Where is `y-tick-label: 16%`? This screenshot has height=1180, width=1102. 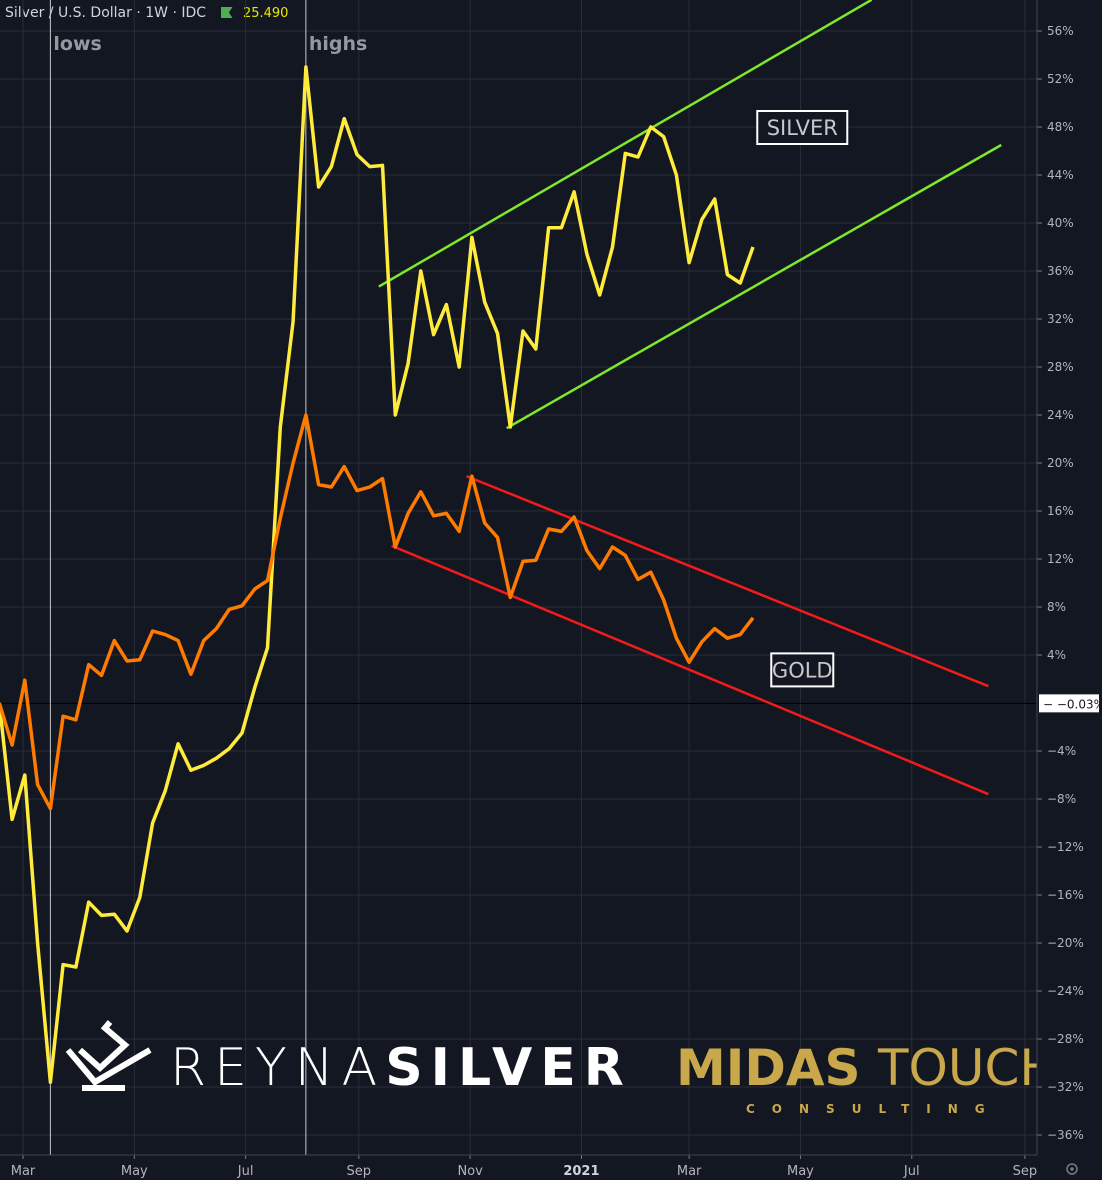
y-tick-label: 16% is located at coordinates (1060, 511).